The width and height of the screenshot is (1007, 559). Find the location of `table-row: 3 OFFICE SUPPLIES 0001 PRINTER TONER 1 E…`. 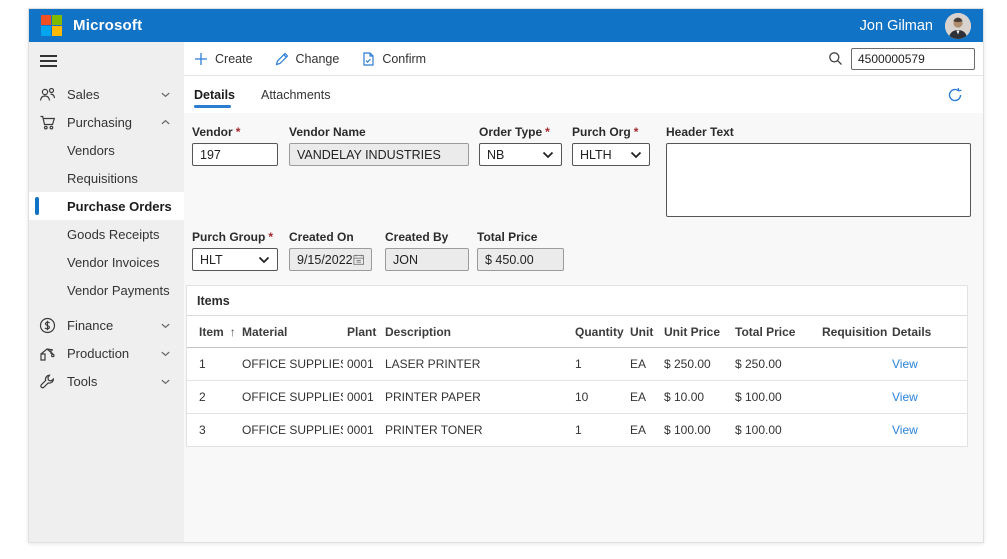

table-row: 3 OFFICE SUPPLIES 0001 PRINTER TONER 1 E… is located at coordinates (577, 430).